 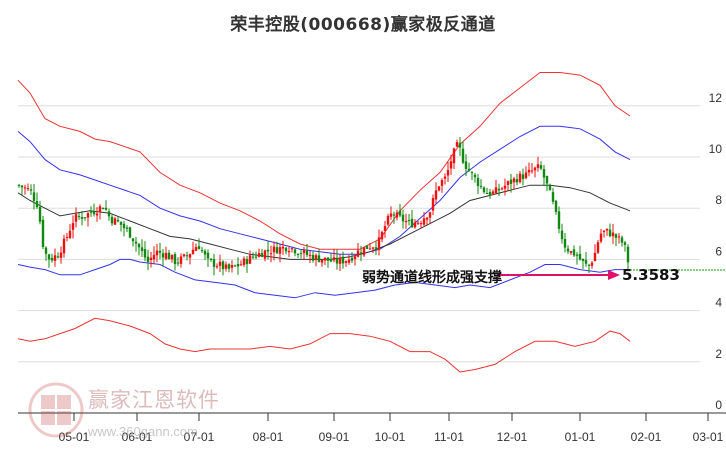 I want to click on watermark-url: www.360gann.com, so click(x=143, y=431).